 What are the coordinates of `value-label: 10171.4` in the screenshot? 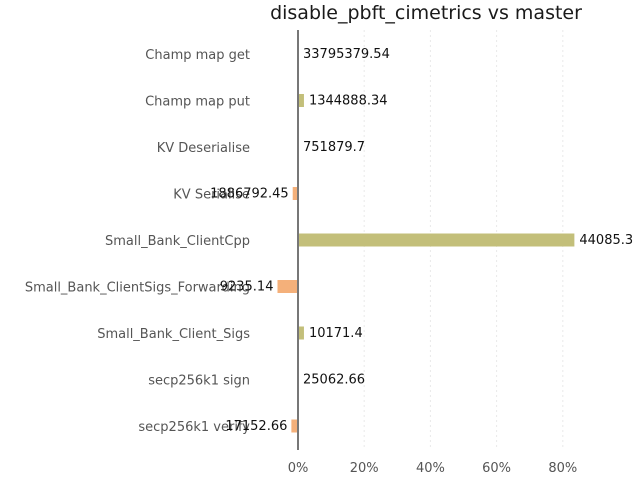 It's located at (336, 333).